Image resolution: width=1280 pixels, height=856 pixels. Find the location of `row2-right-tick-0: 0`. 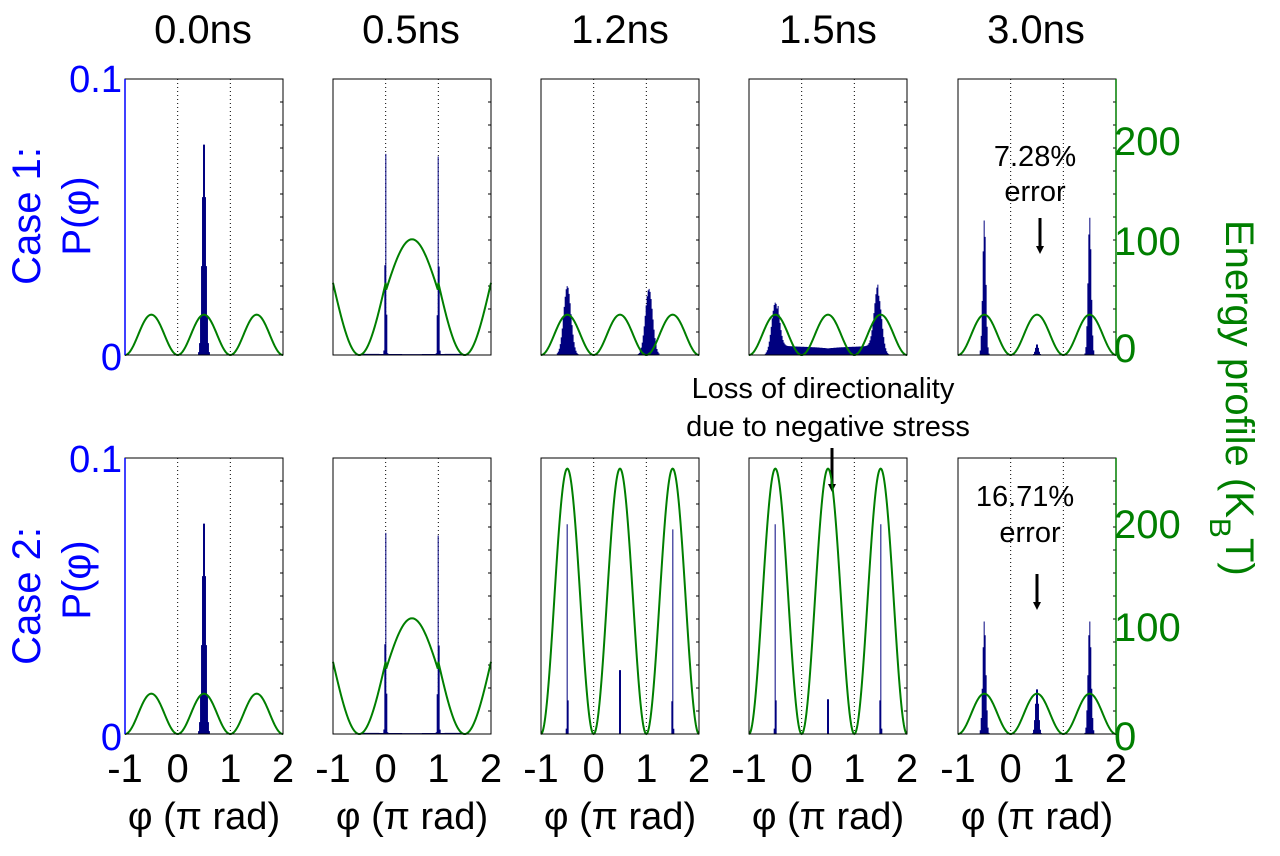

row2-right-tick-0: 0 is located at coordinates (1125, 737).